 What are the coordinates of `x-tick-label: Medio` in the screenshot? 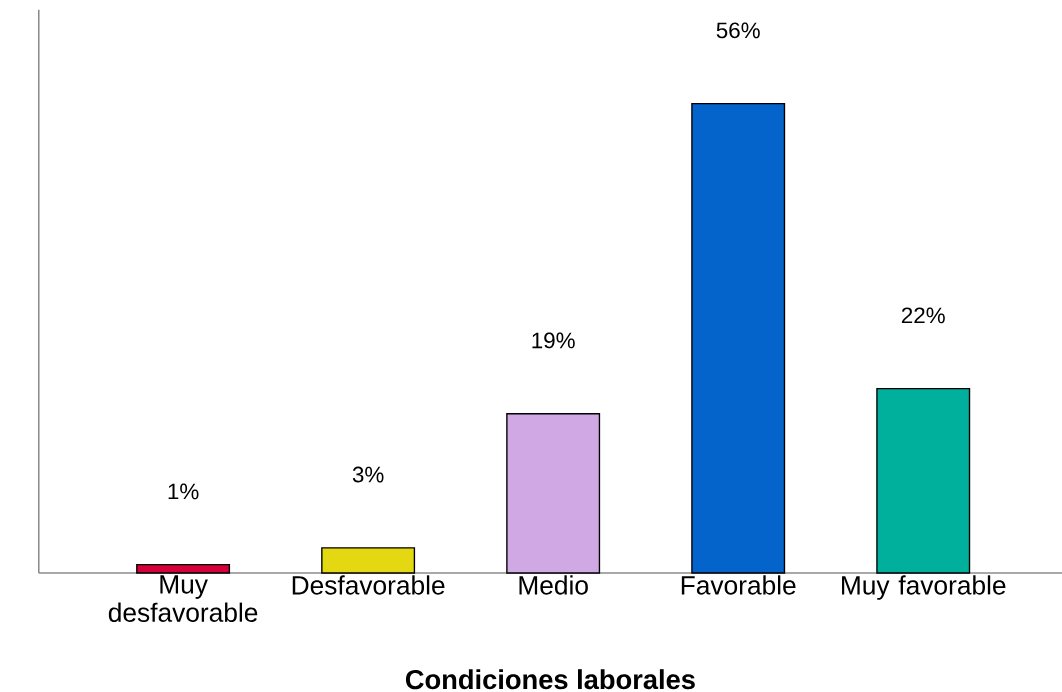 It's located at (553, 585).